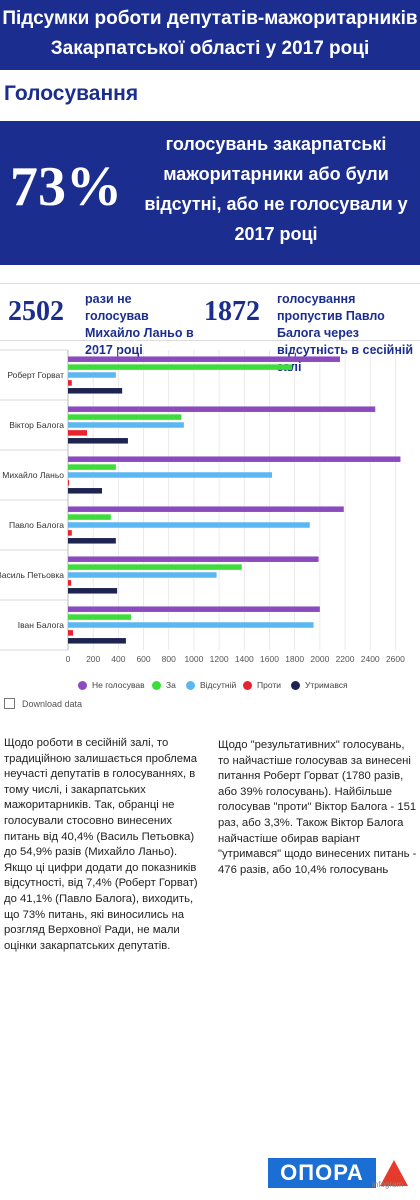 Image resolution: width=420 pixels, height=1200 pixels. I want to click on x-tick-label: 2600, so click(395, 659).